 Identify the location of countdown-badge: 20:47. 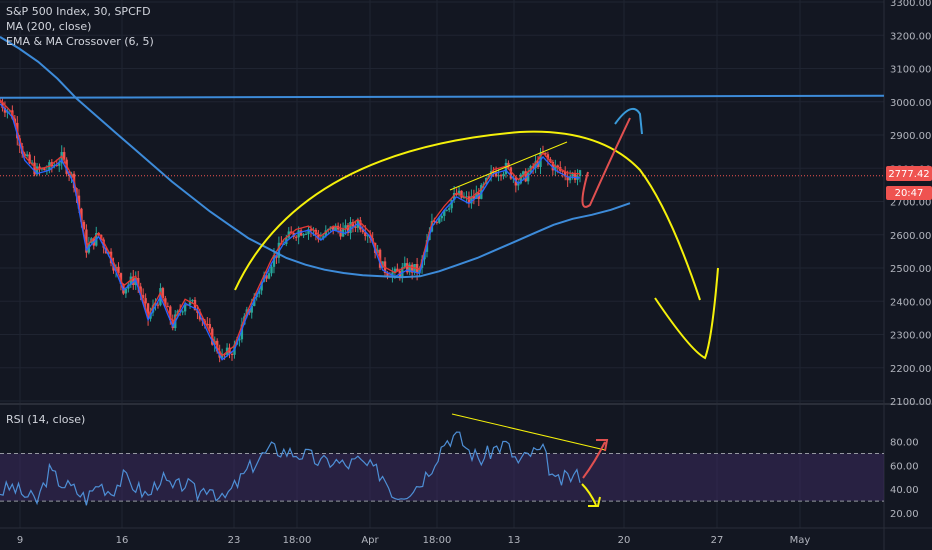
(909, 193).